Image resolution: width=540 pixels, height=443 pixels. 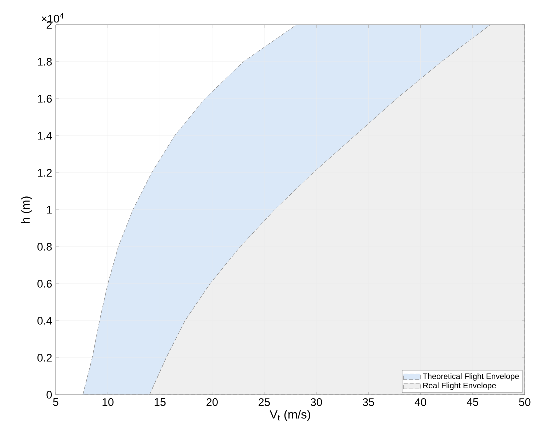 What do you see at coordinates (45, 321) in the screenshot?
I see `y-tick-label: 0.4` at bounding box center [45, 321].